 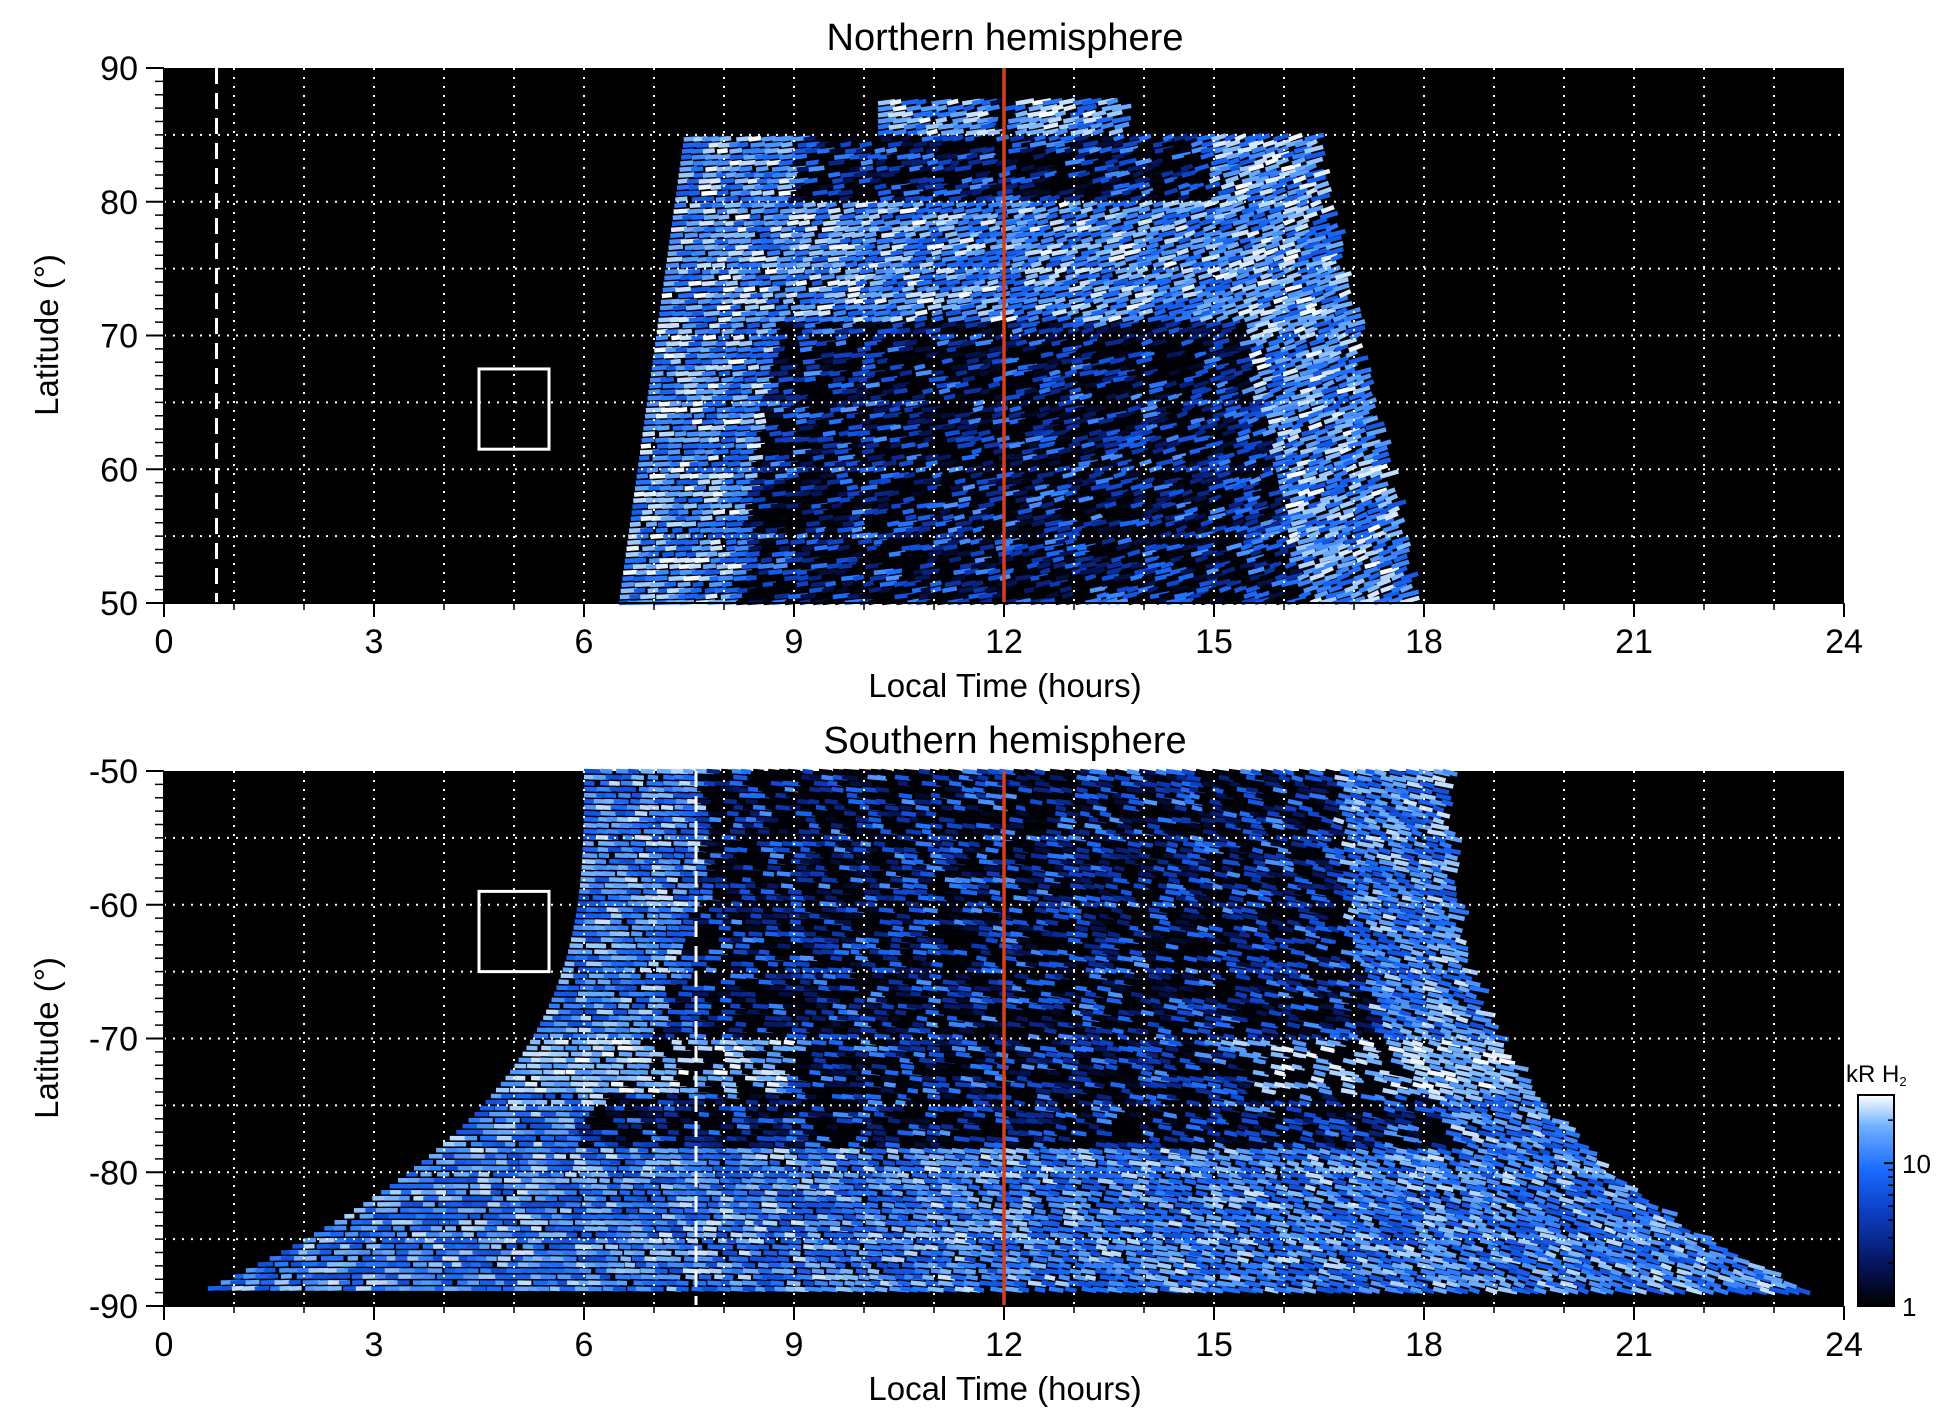 What do you see at coordinates (1876, 1200) in the screenshot?
I see `colorbar-gradient` at bounding box center [1876, 1200].